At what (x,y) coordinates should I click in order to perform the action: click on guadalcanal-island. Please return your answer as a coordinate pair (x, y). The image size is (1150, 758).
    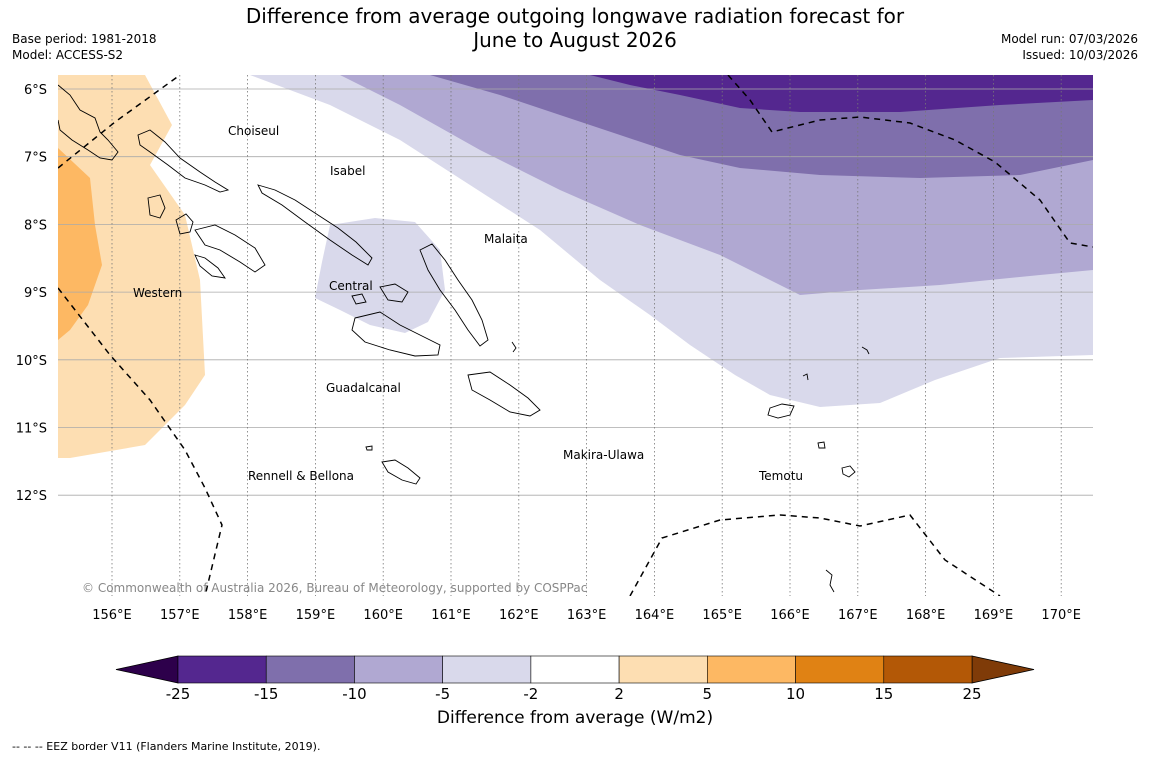
    Looking at the image, I should click on (396, 334).